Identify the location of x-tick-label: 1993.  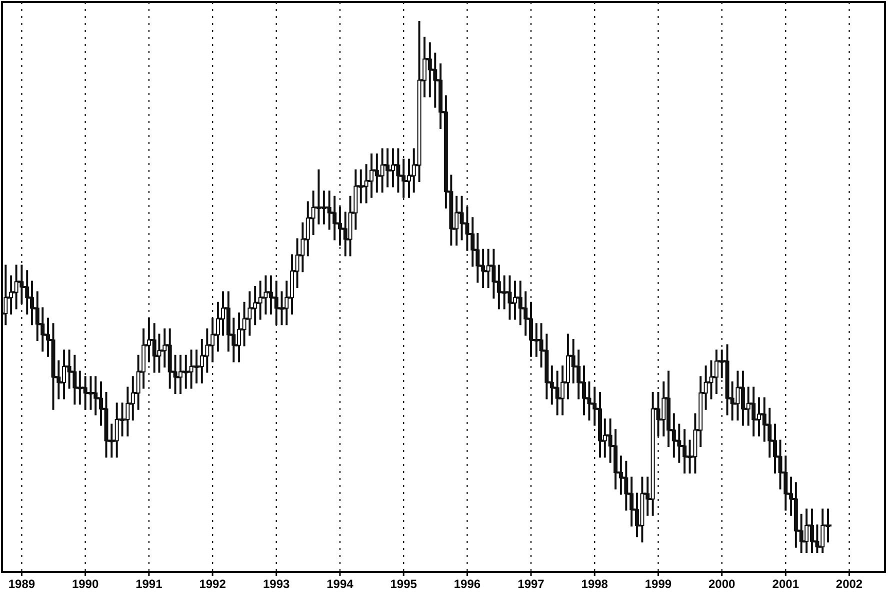
(276, 584).